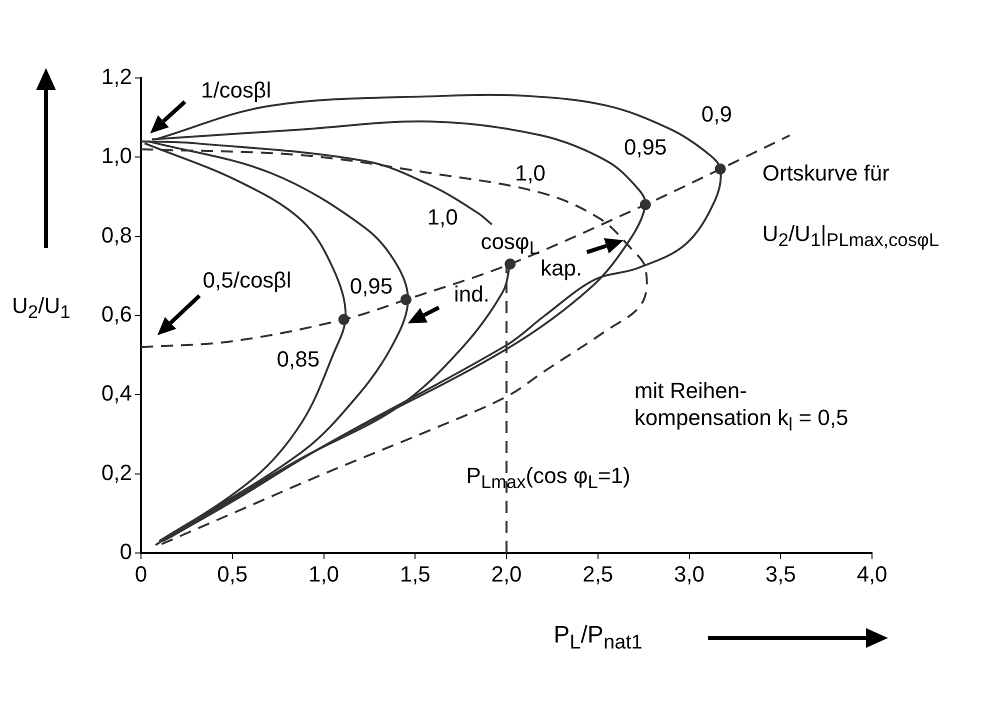 Image resolution: width=990 pixels, height=701 pixels. I want to click on y-tick-label: 0,6, so click(116, 314).